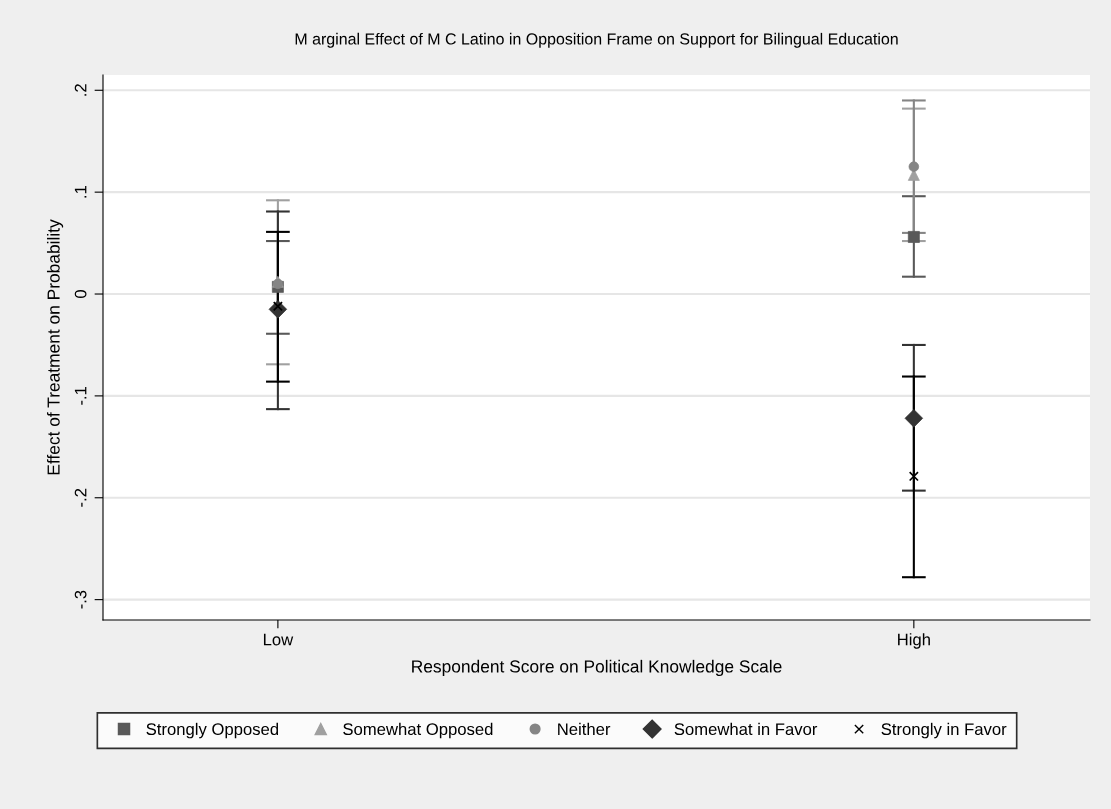 Image resolution: width=1111 pixels, height=809 pixels. What do you see at coordinates (80, 599) in the screenshot?
I see `y-tick-label: -.3` at bounding box center [80, 599].